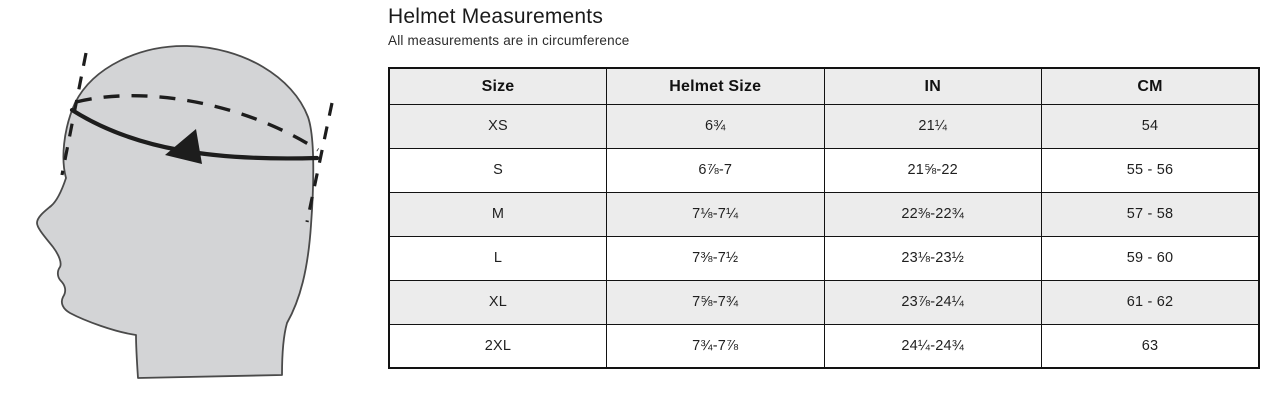 This screenshot has width=1283, height=419. Describe the element at coordinates (932, 258) in the screenshot. I see `cell-in: 23⅛-23½` at that location.